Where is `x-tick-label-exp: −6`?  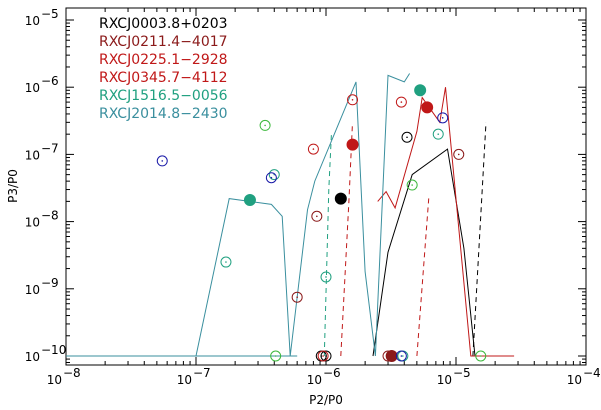 x-tick-label-exp: −6 is located at coordinates (332, 373).